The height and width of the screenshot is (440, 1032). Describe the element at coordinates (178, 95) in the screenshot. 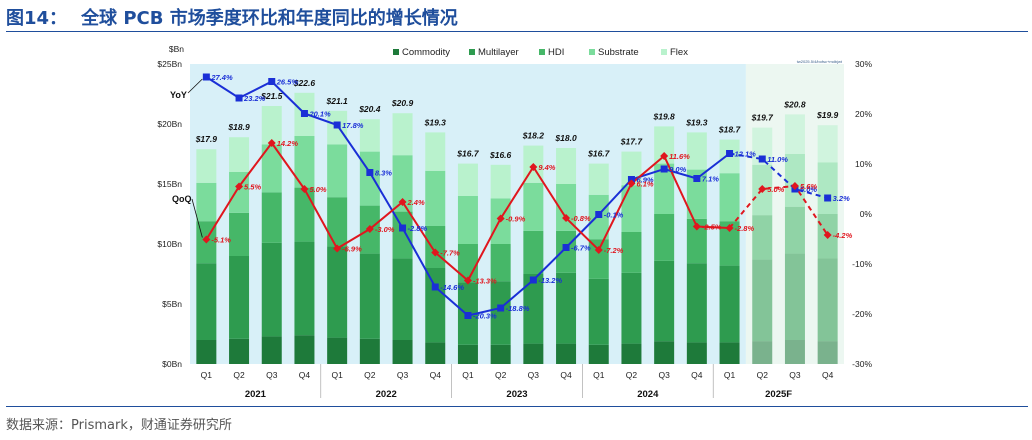

I see `yoy-annotation: YoY` at that location.